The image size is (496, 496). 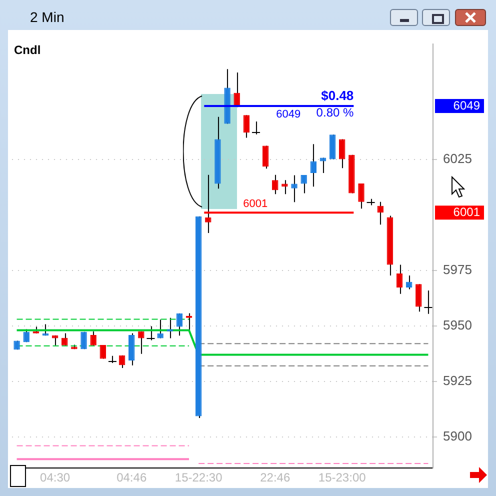 What do you see at coordinates (55, 477) in the screenshot?
I see `x-tick-label: 04:30` at bounding box center [55, 477].